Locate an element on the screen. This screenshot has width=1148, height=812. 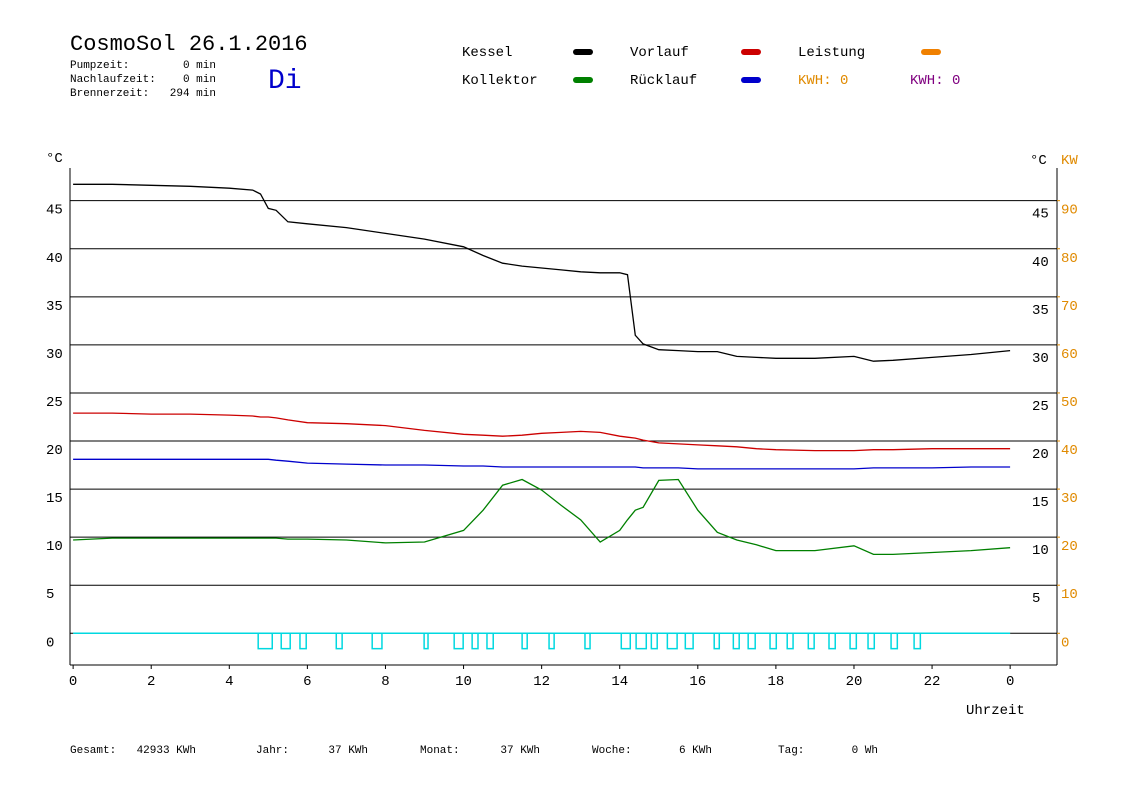
y-tick-label-right: 25 is located at coordinates (1040, 407).